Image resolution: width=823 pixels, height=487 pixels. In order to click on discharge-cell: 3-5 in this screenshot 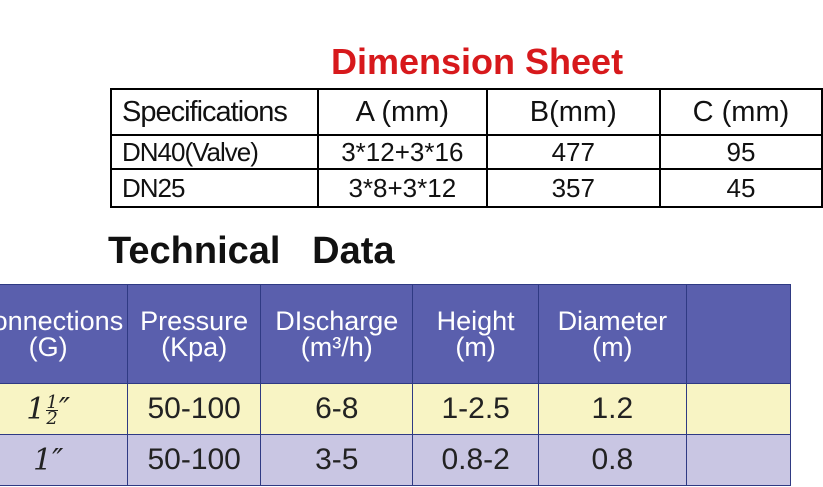, I will do `click(337, 460)`.